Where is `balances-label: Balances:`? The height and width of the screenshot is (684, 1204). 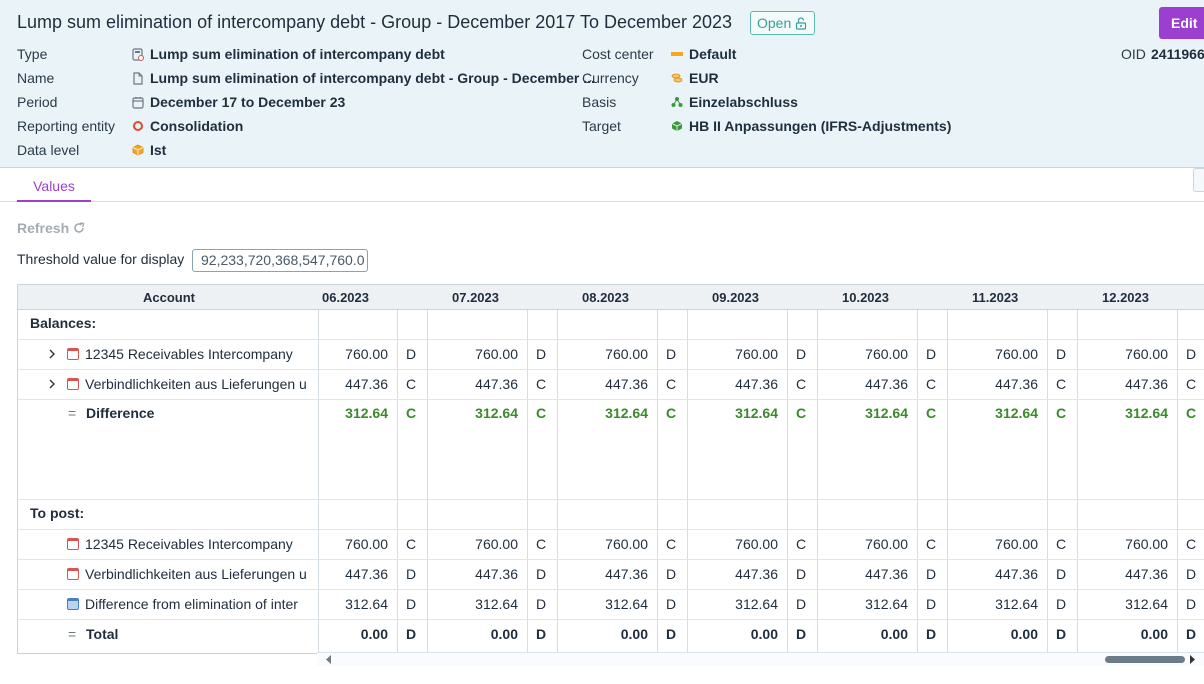
balances-label: Balances: is located at coordinates (63, 323).